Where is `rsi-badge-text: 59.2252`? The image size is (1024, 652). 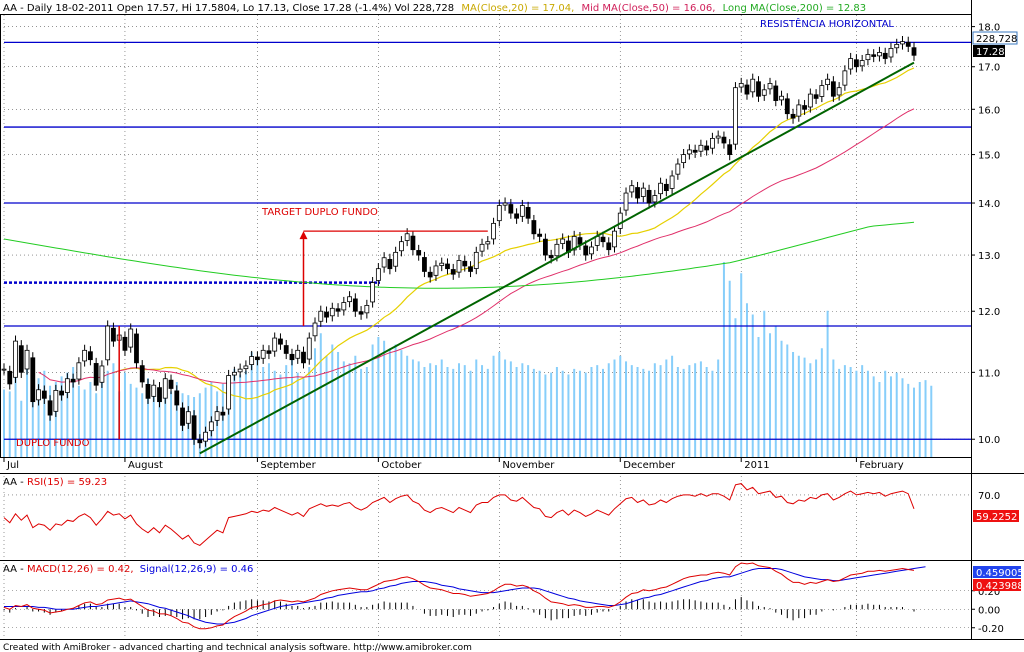
rsi-badge-text: 59.2252 is located at coordinates (996, 517).